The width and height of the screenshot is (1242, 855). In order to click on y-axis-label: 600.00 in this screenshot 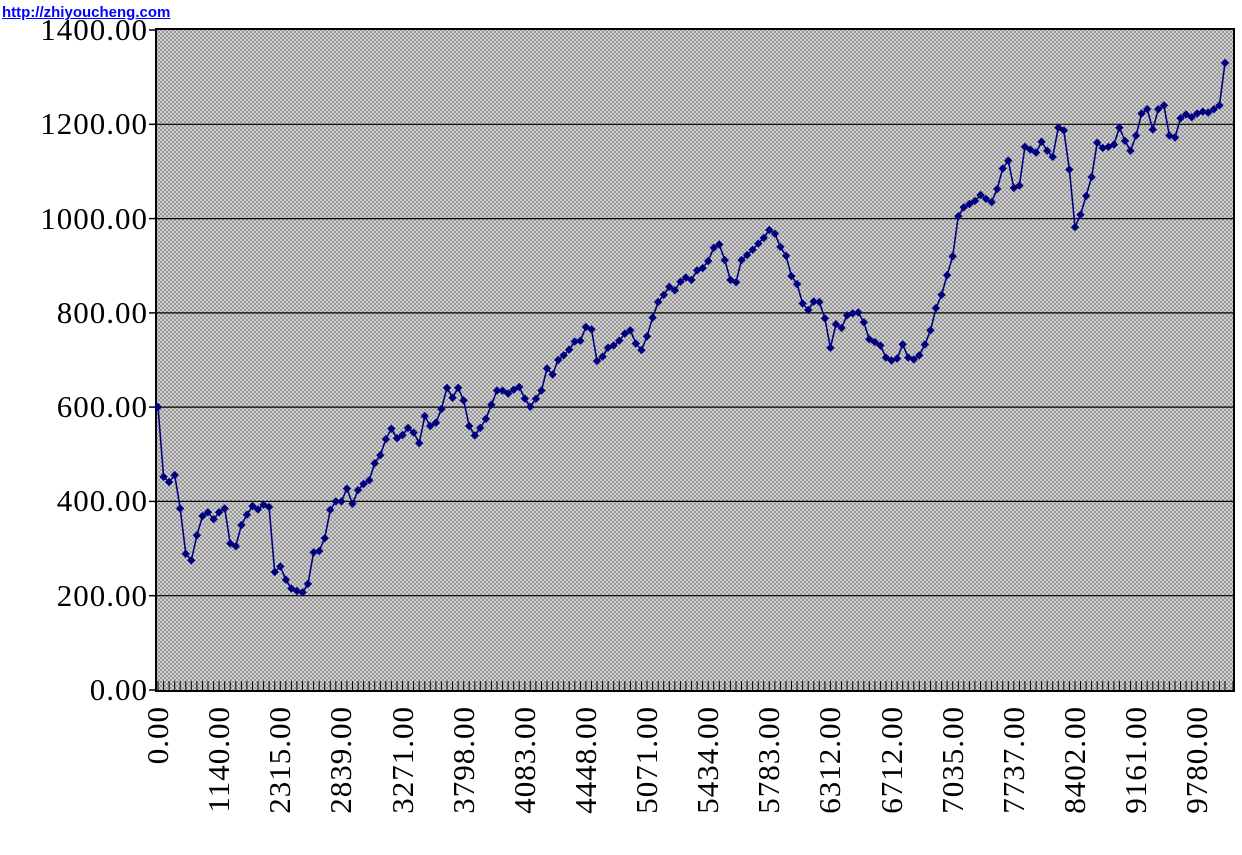, I will do `click(102, 406)`.